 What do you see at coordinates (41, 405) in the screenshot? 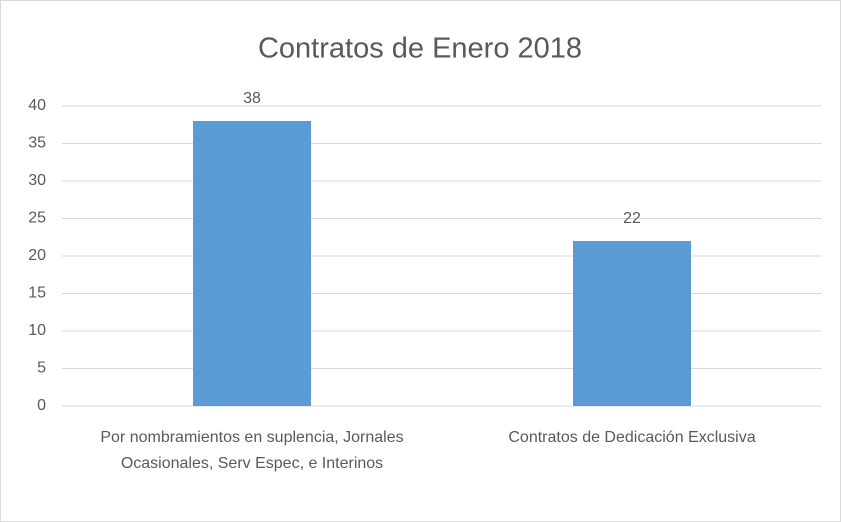
I see `y-tick-label: 0` at bounding box center [41, 405].